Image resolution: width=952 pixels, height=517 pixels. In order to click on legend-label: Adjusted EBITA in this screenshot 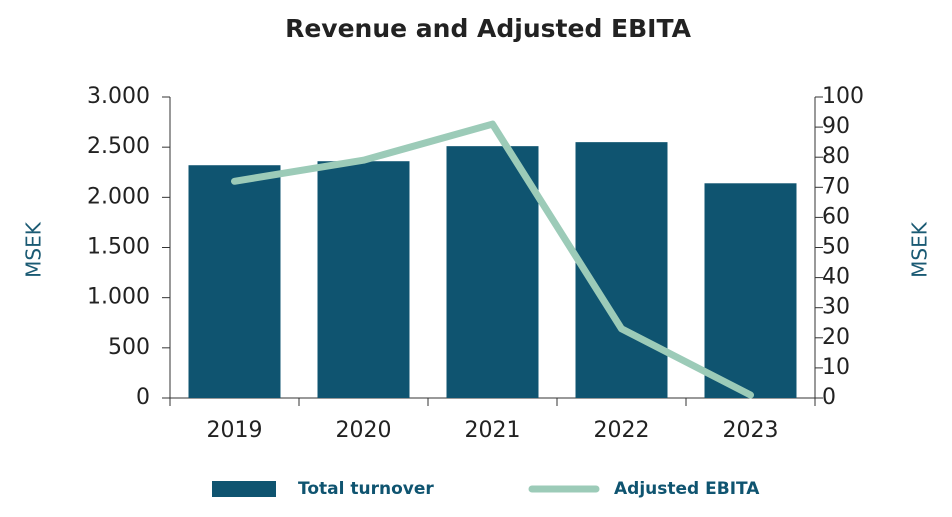, I will do `click(687, 489)`.